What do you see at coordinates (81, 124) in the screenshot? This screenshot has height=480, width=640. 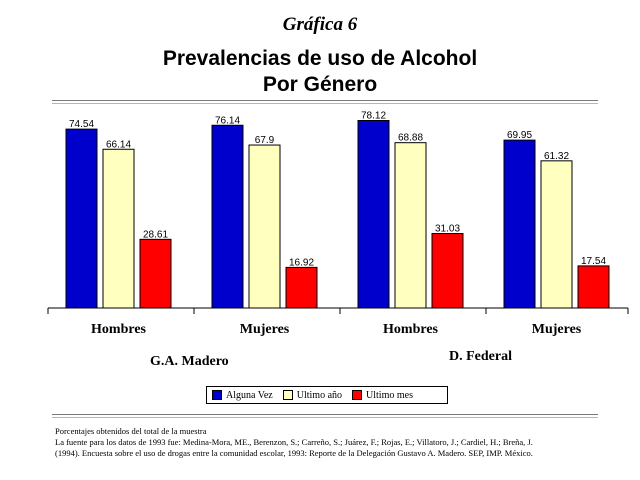 I see `data-label-alguna-vez-1: 74.54` at bounding box center [81, 124].